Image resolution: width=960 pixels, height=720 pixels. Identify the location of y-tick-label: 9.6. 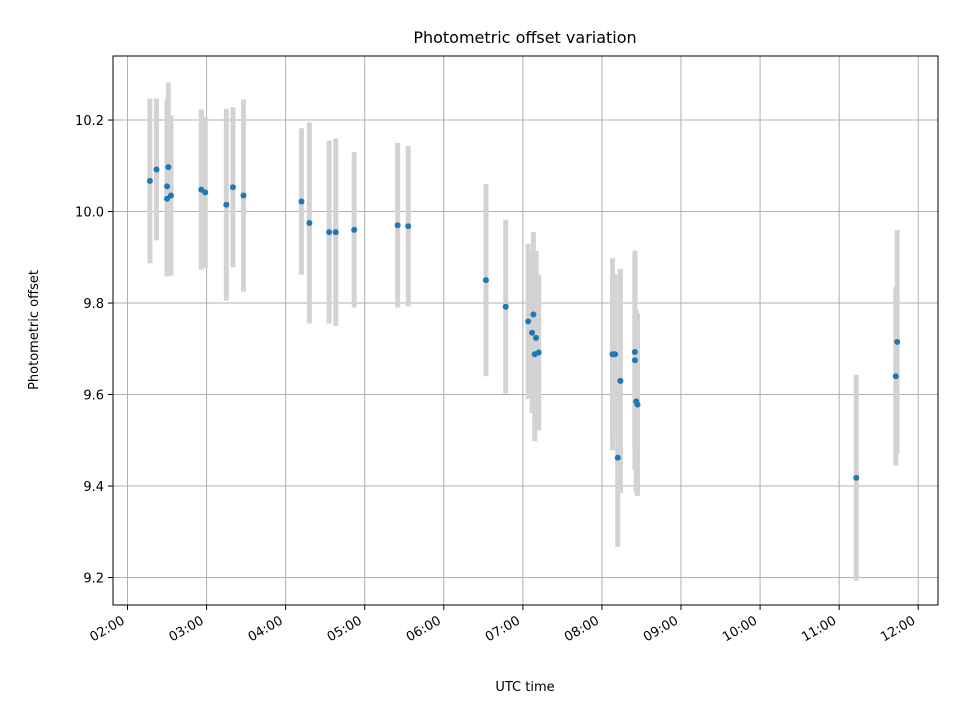
(93, 396).